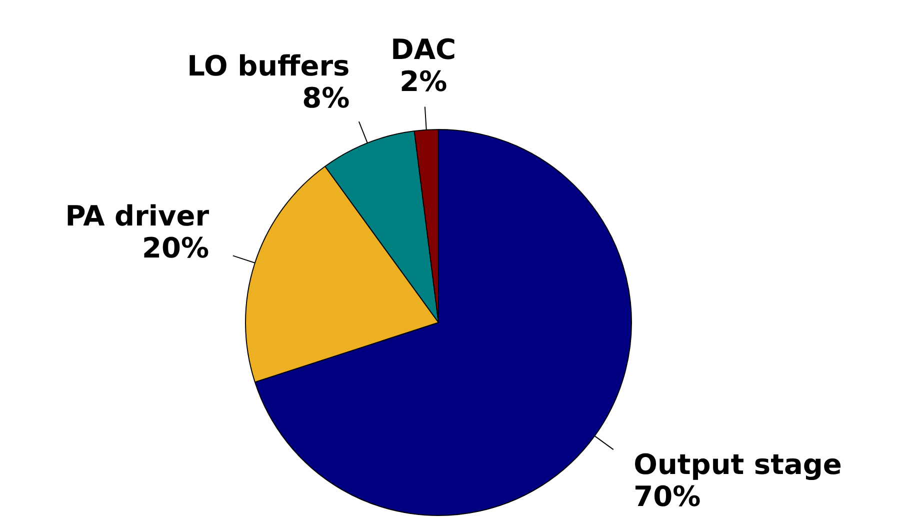 The height and width of the screenshot is (520, 898). What do you see at coordinates (738, 464) in the screenshot?
I see `slice-label: Output stage` at bounding box center [738, 464].